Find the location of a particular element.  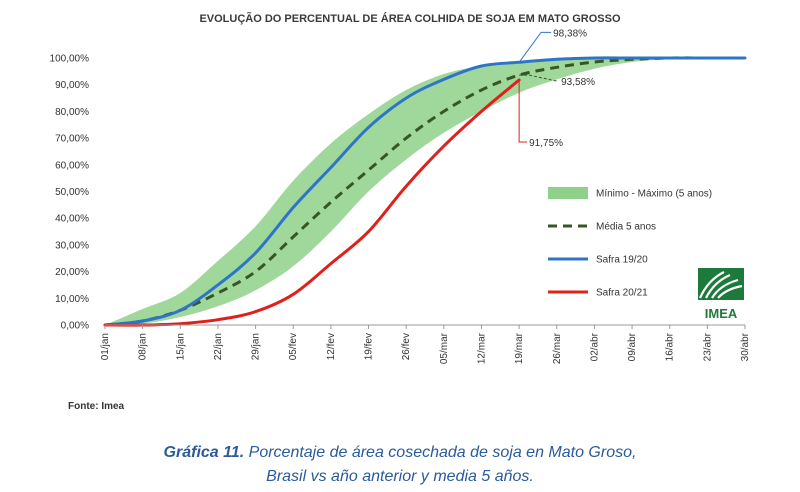

y-tick-label: 80,00% is located at coordinates (72, 112).